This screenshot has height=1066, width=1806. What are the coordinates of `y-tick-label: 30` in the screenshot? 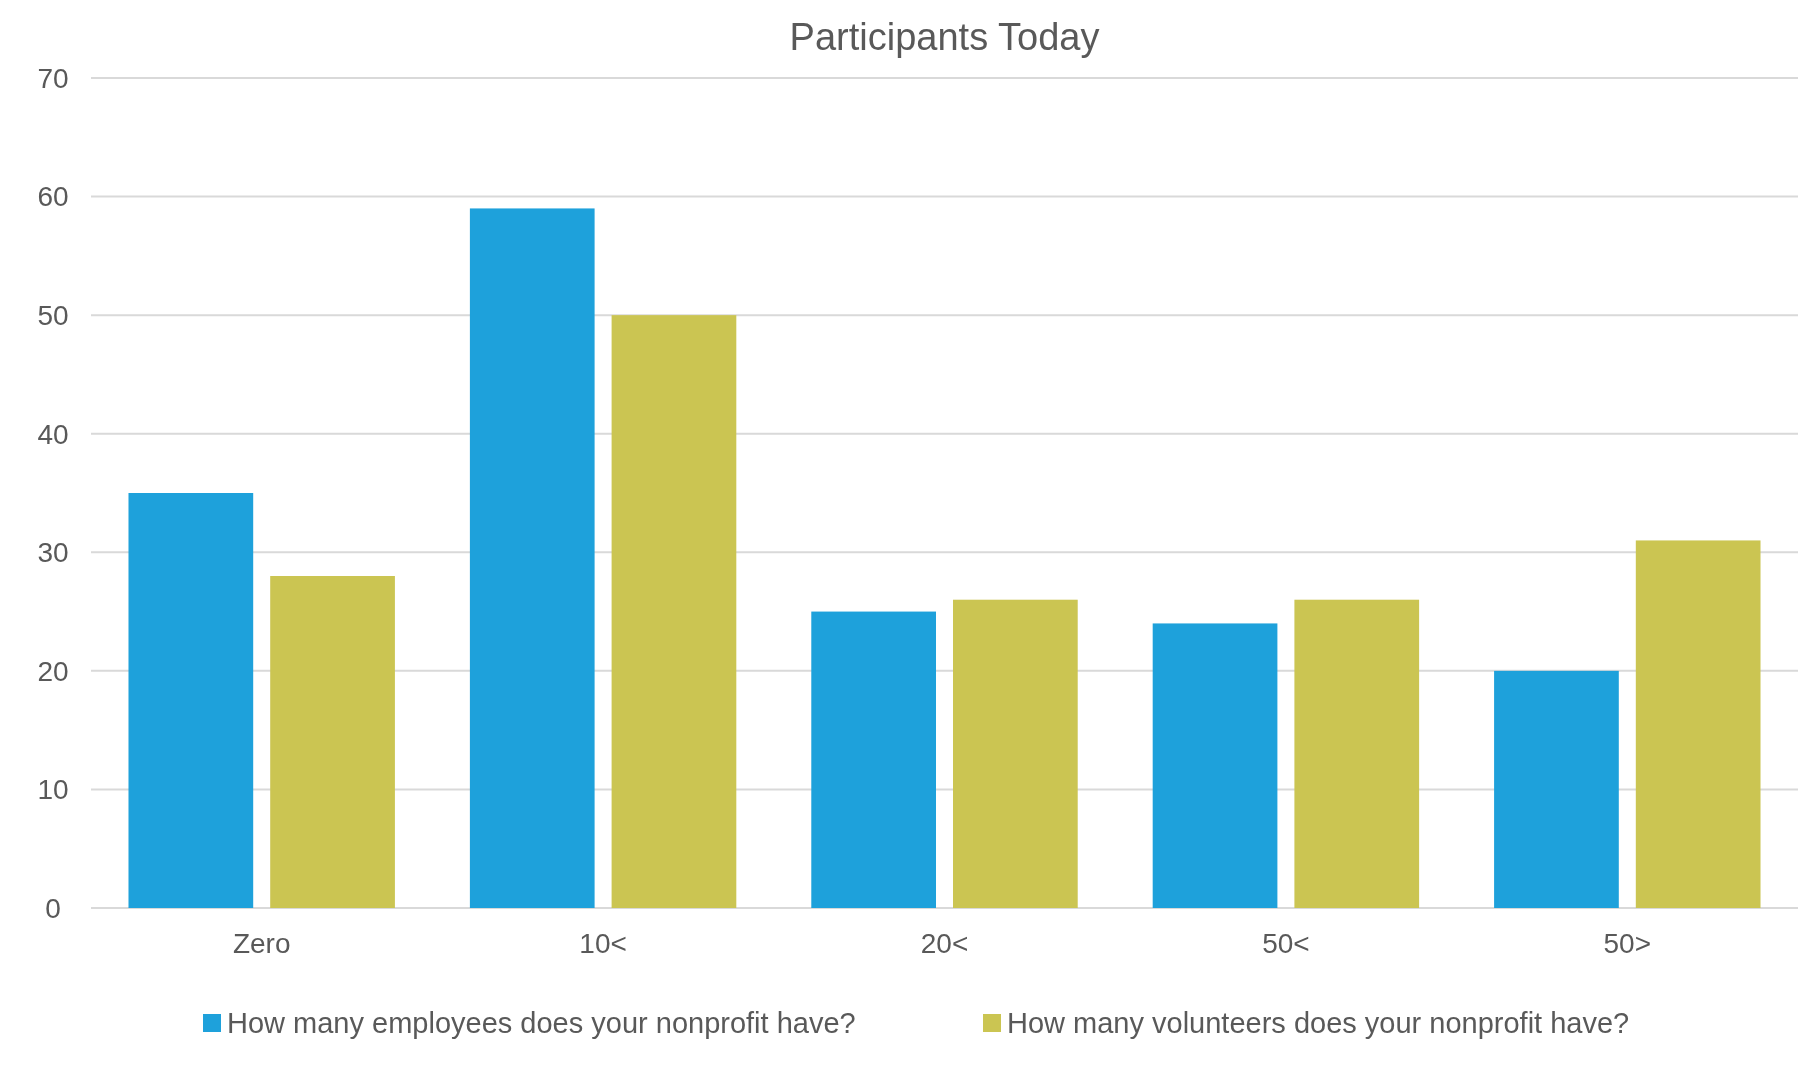 It's located at (53, 553).